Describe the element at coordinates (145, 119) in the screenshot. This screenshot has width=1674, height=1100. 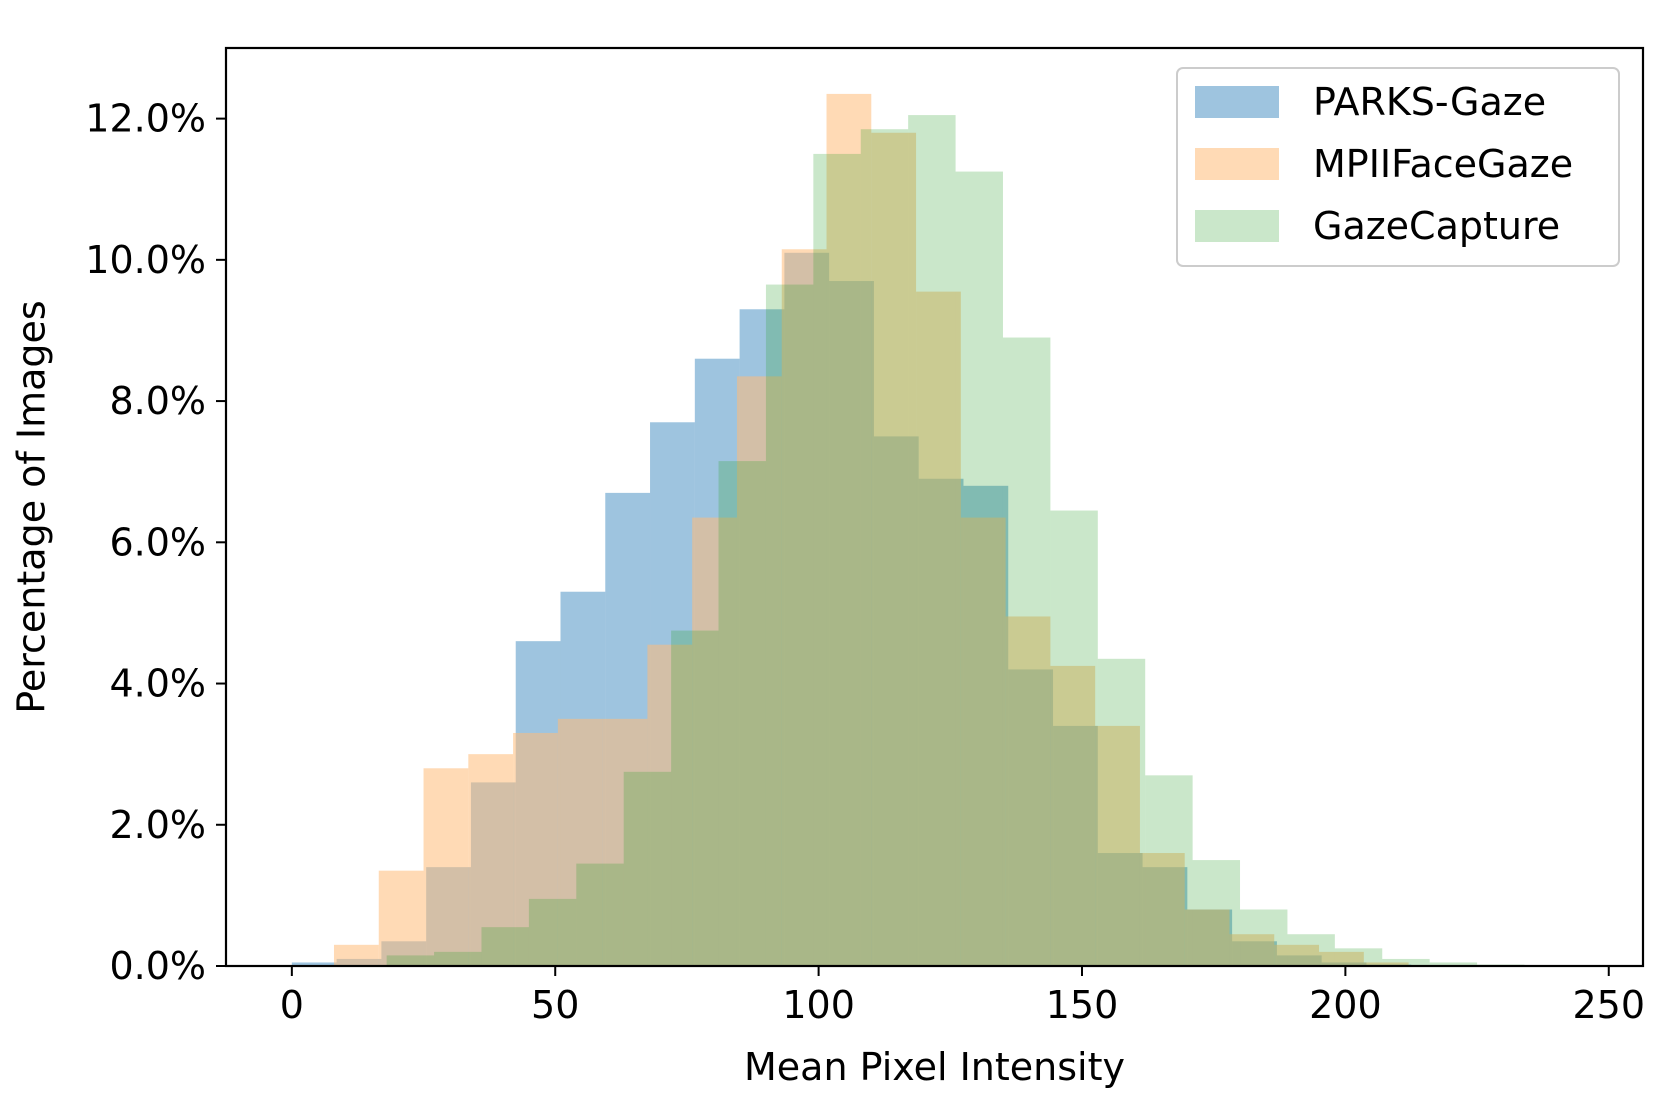
I see `y-tick-label: 12.0%` at that location.